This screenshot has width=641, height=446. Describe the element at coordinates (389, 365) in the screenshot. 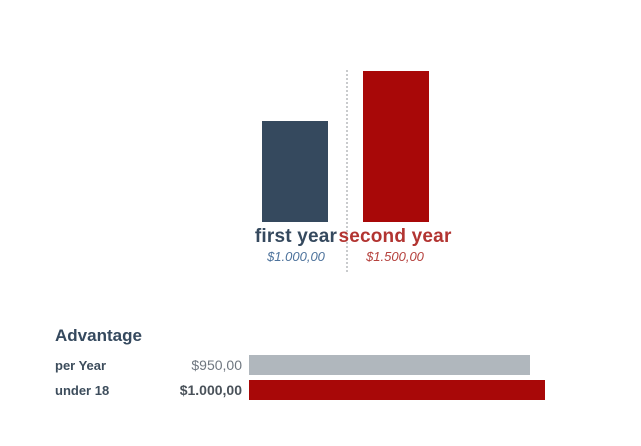

I see `advantage-bar-per-year` at that location.